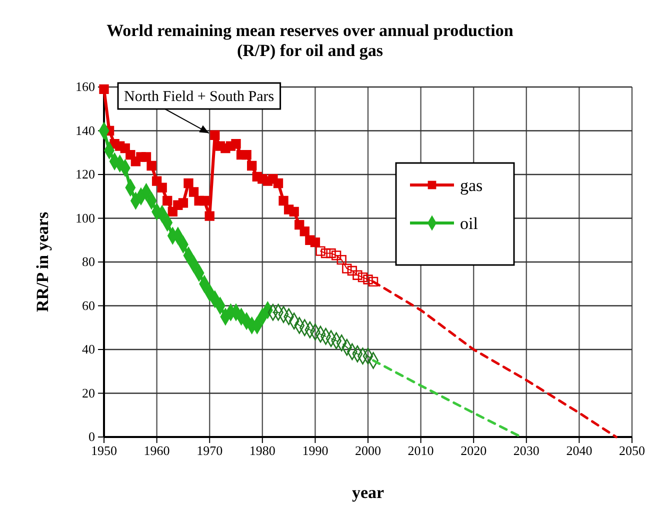  I want to click on y-tick-label: 0, so click(91, 436).